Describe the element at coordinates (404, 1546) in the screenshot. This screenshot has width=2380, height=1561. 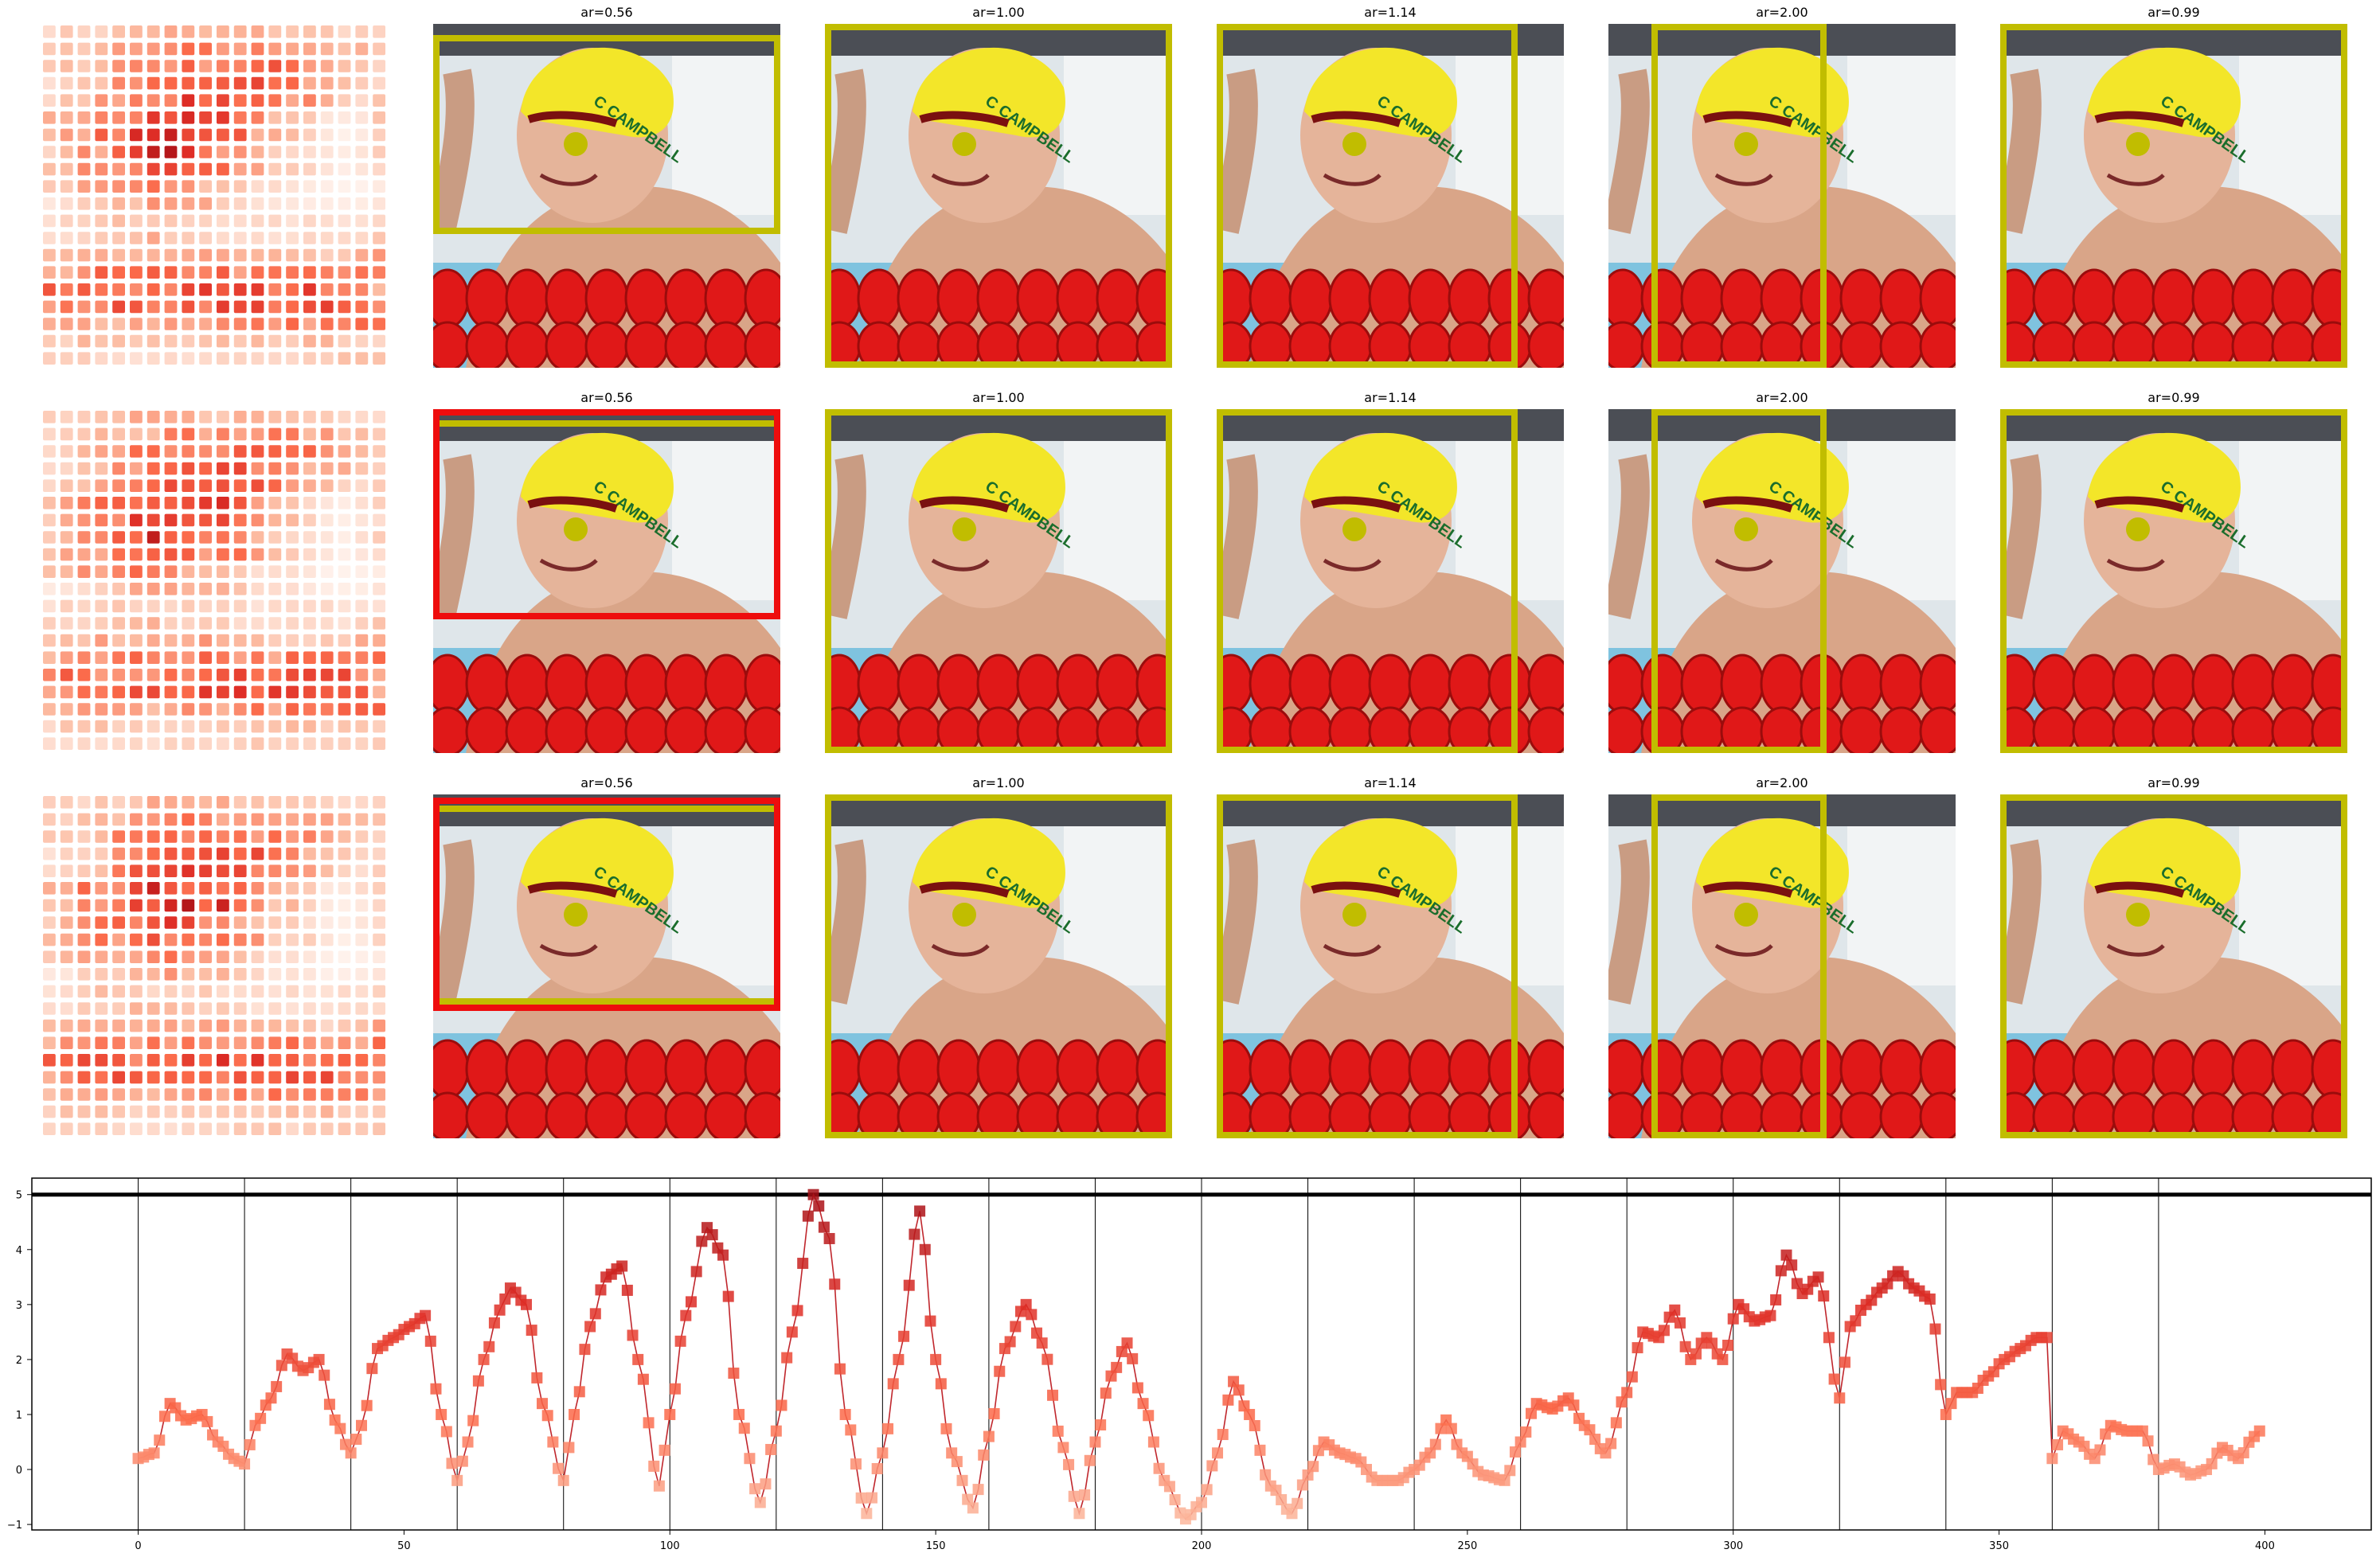
I see `x-tick-label: 50` at that location.